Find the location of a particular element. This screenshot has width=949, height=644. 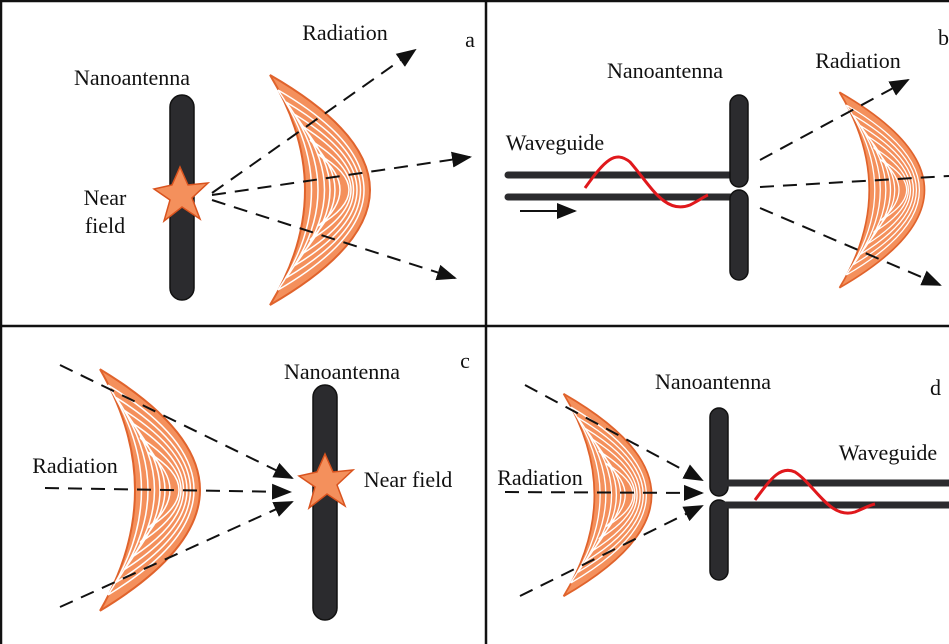

label: Near field is located at coordinates (408, 479).